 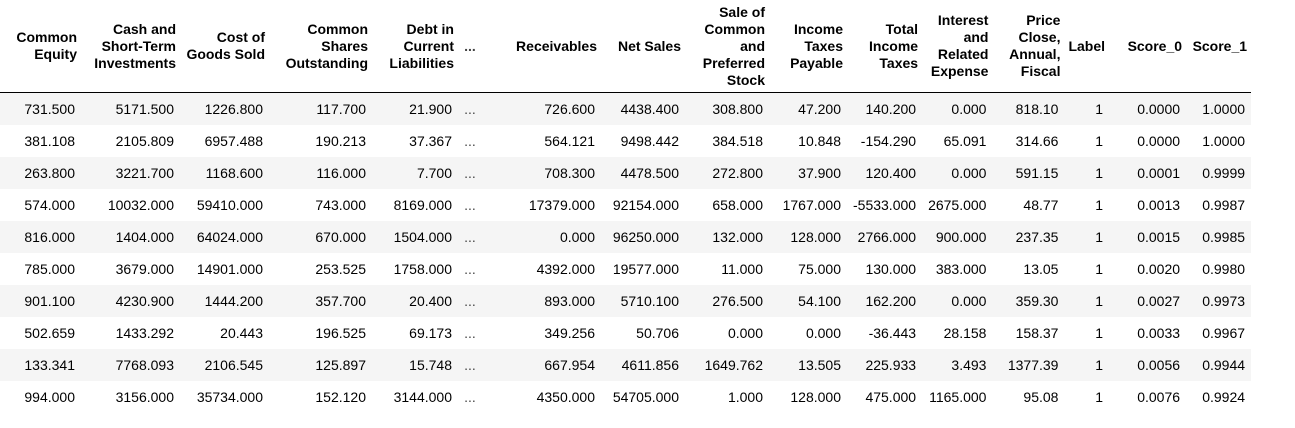 I want to click on table-cell: 35734.000, so click(x=229, y=397).